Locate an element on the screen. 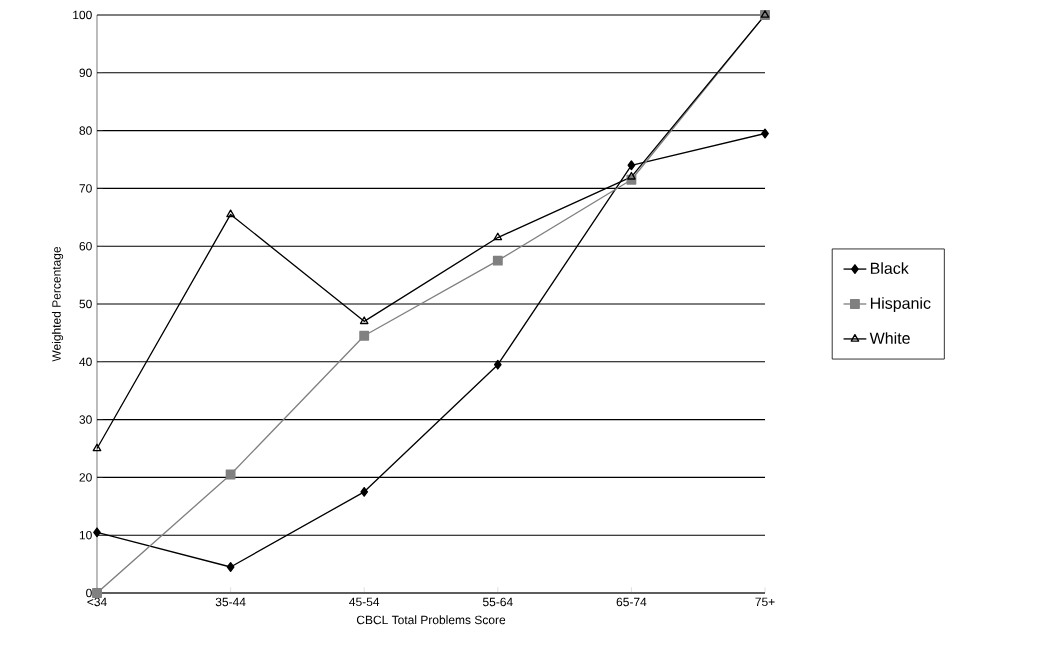 Image resolution: width=1041 pixels, height=671 pixels. legend-label: White is located at coordinates (889, 338).